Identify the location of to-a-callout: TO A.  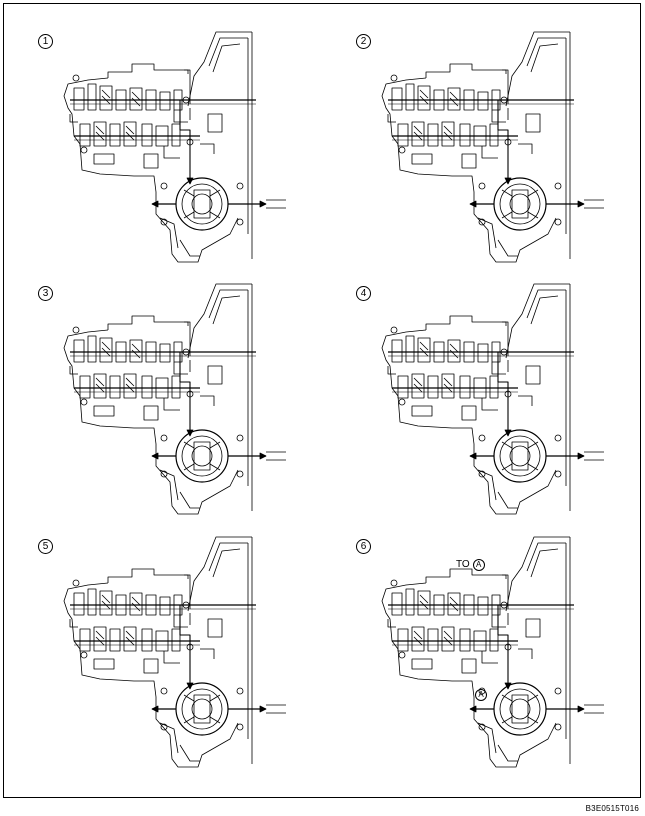
(470, 565).